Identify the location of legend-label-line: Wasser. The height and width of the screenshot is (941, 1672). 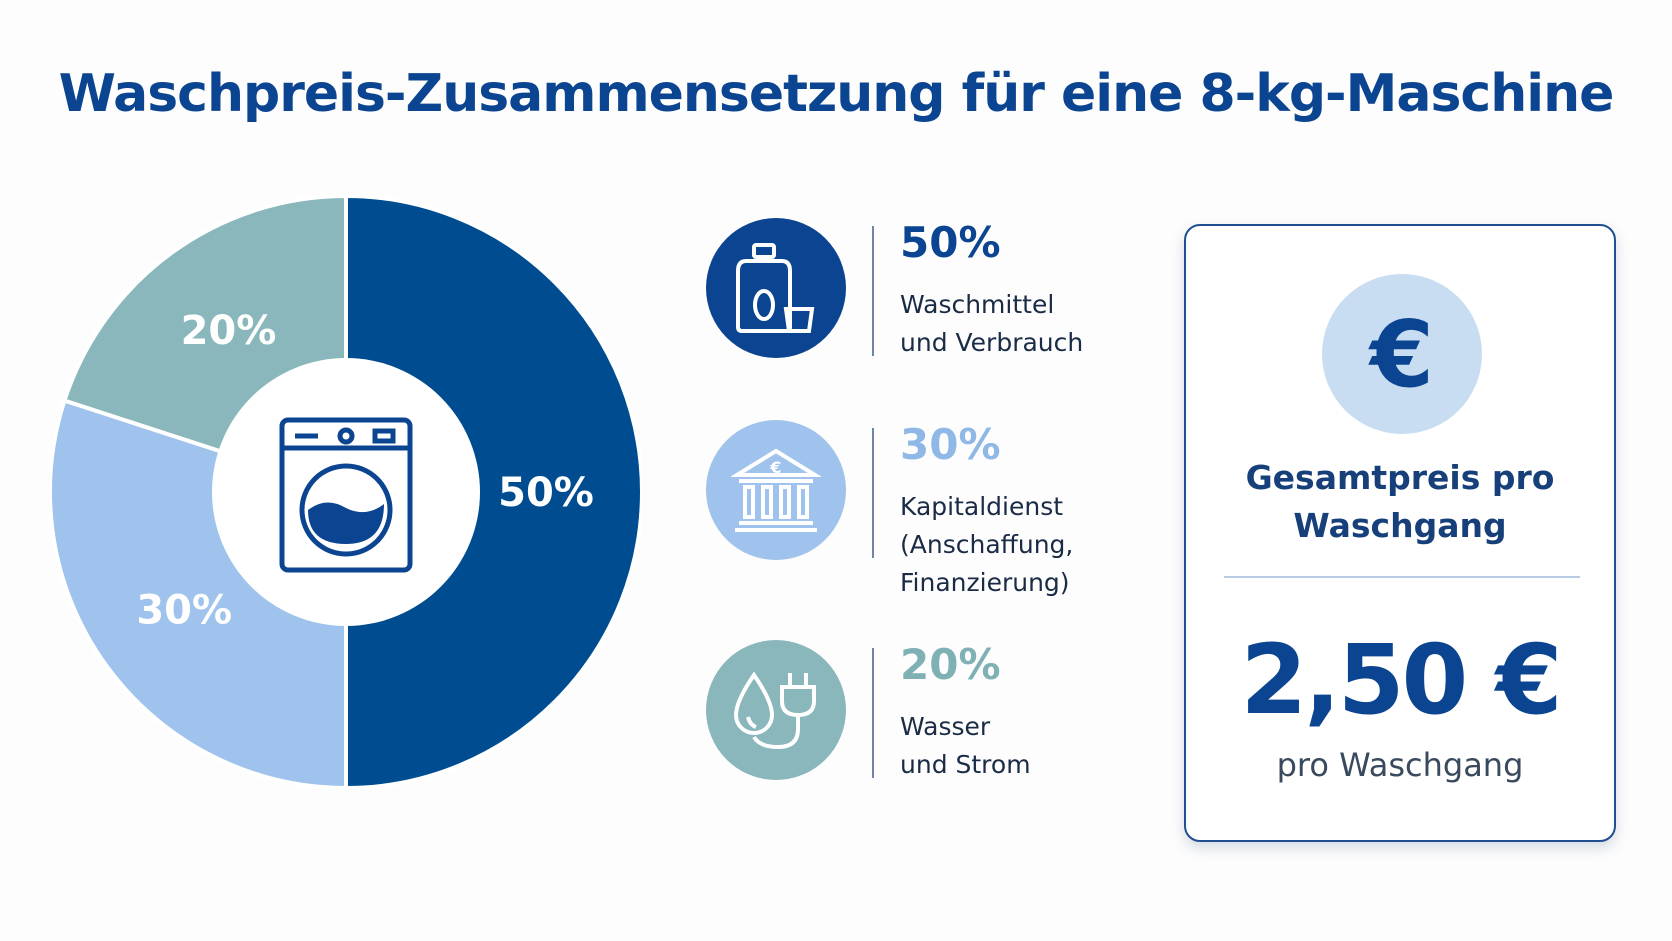
(945, 726).